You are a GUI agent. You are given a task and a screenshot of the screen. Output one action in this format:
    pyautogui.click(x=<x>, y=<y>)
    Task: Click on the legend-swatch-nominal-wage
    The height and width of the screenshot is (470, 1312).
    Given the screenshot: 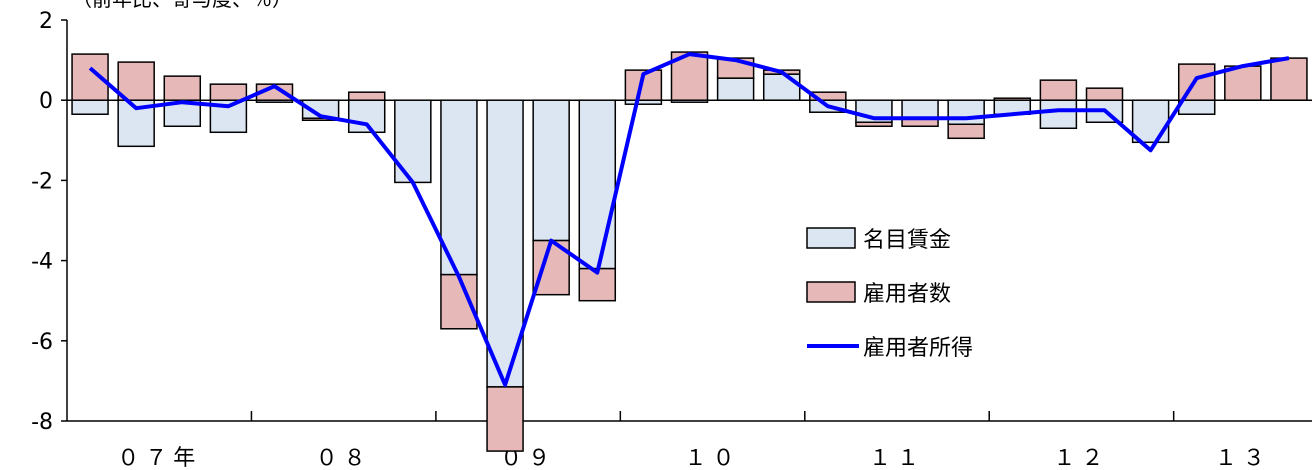 What is the action you would take?
    pyautogui.click(x=831, y=238)
    